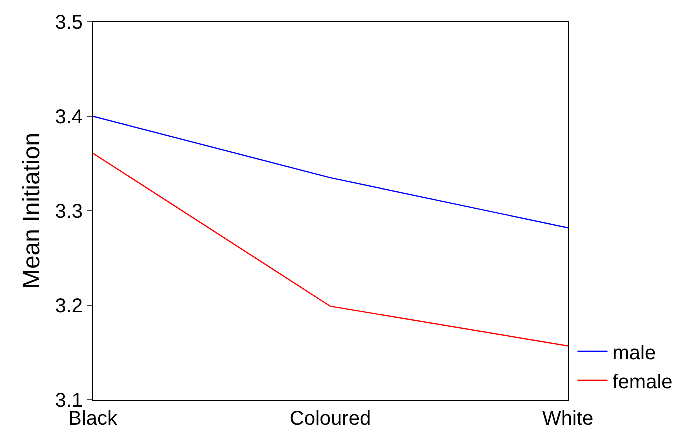 The height and width of the screenshot is (442, 691). Describe the element at coordinates (32, 211) in the screenshot. I see `y-axis-title: Mean Initiation` at that location.